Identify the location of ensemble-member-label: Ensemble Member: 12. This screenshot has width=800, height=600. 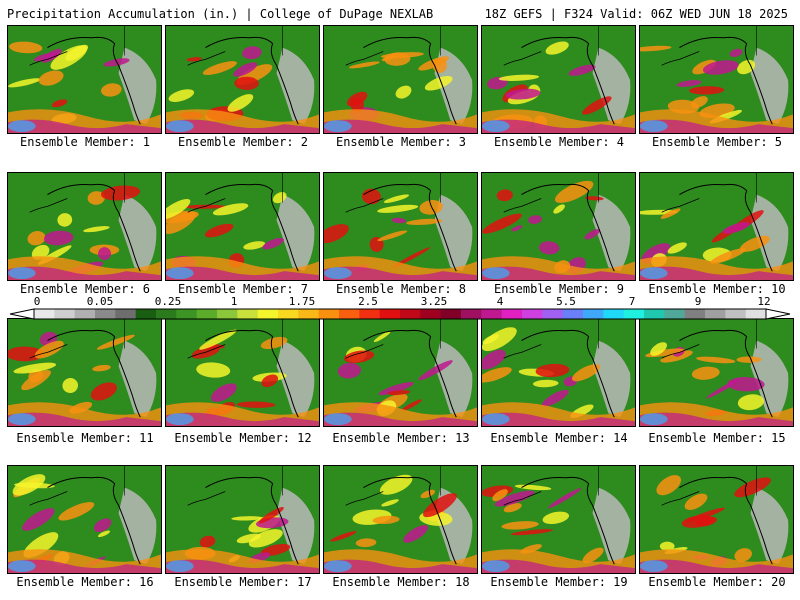
(243, 438).